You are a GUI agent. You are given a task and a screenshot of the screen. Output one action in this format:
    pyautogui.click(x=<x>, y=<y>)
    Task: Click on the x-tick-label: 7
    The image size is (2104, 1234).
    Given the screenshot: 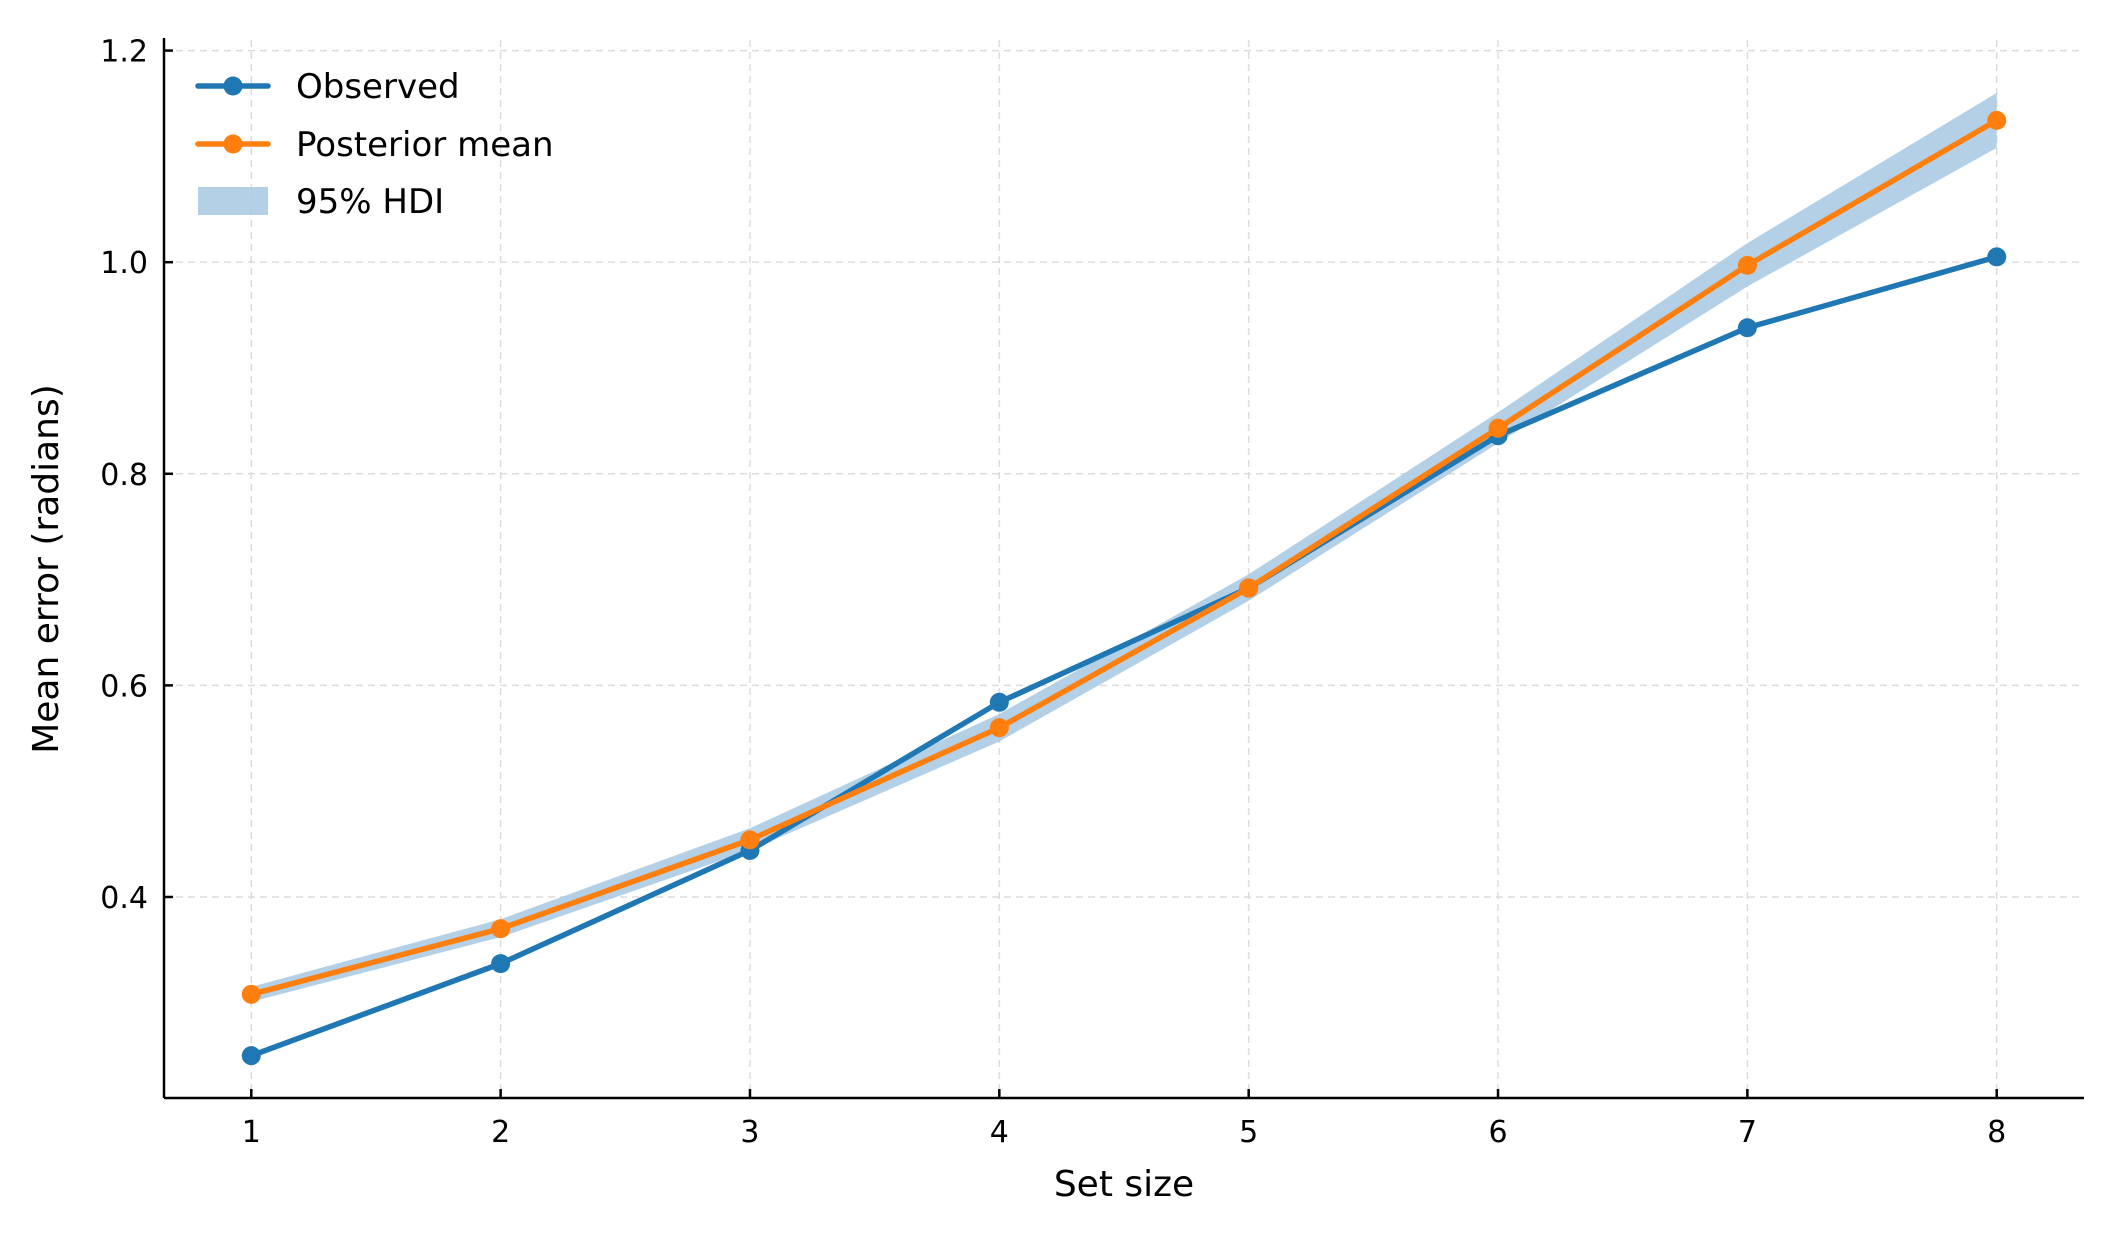 What is the action you would take?
    pyautogui.click(x=1747, y=1132)
    